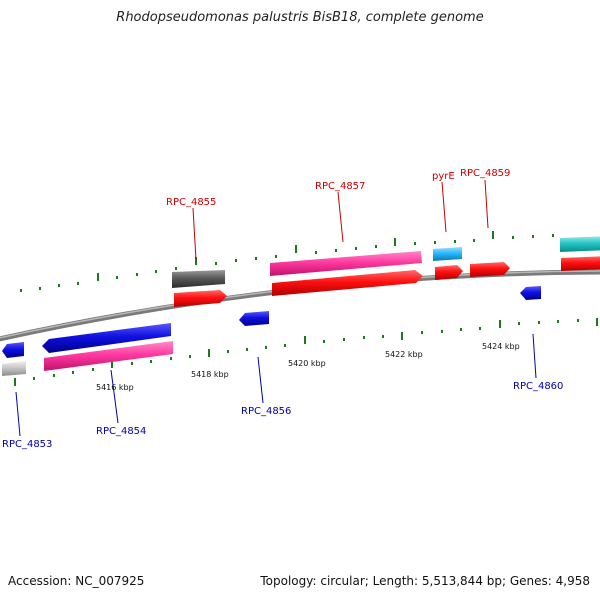  What do you see at coordinates (530, 293) in the screenshot?
I see `gene-RPC_4860-cds` at bounding box center [530, 293].